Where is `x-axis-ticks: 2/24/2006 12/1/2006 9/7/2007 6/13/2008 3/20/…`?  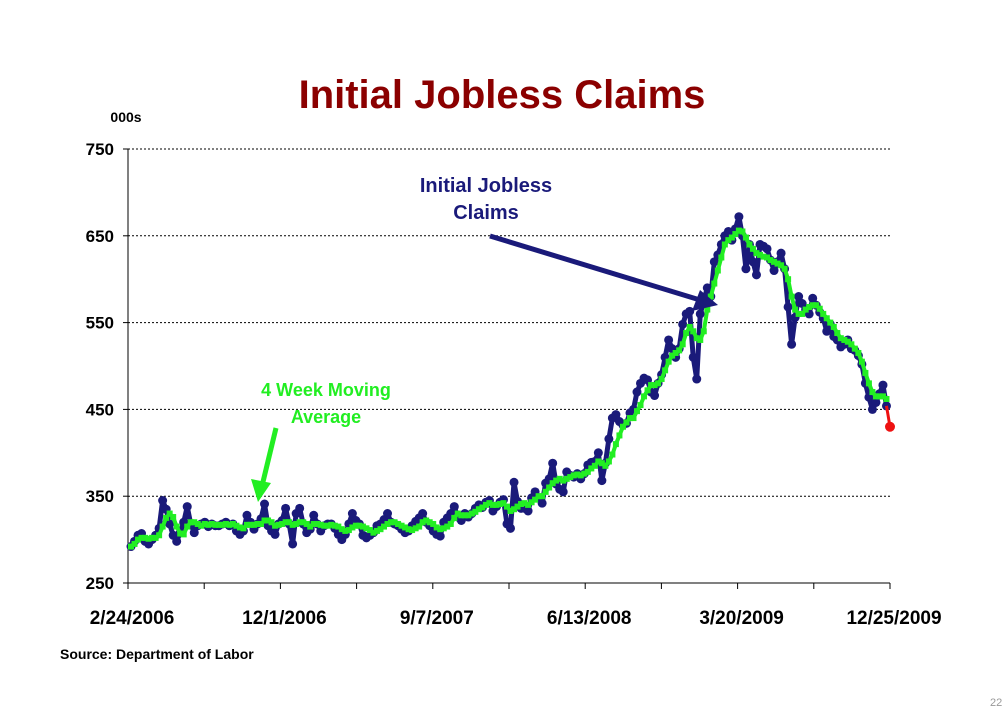 x-axis-ticks: 2/24/2006 12/1/2006 9/7/2007 6/13/2008 3/20/… is located at coordinates (516, 606).